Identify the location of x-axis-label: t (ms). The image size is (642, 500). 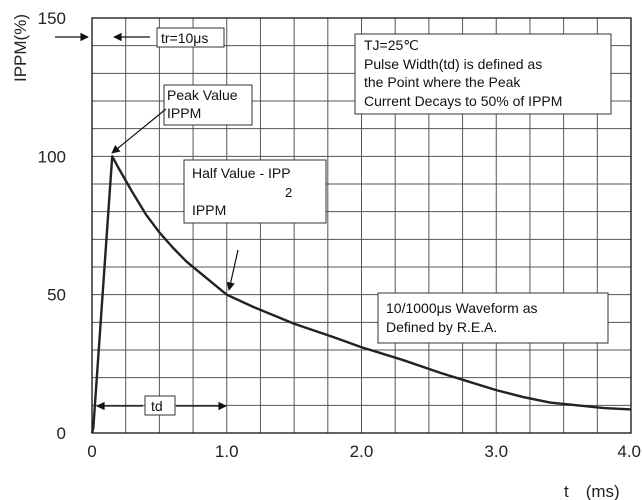
(592, 491).